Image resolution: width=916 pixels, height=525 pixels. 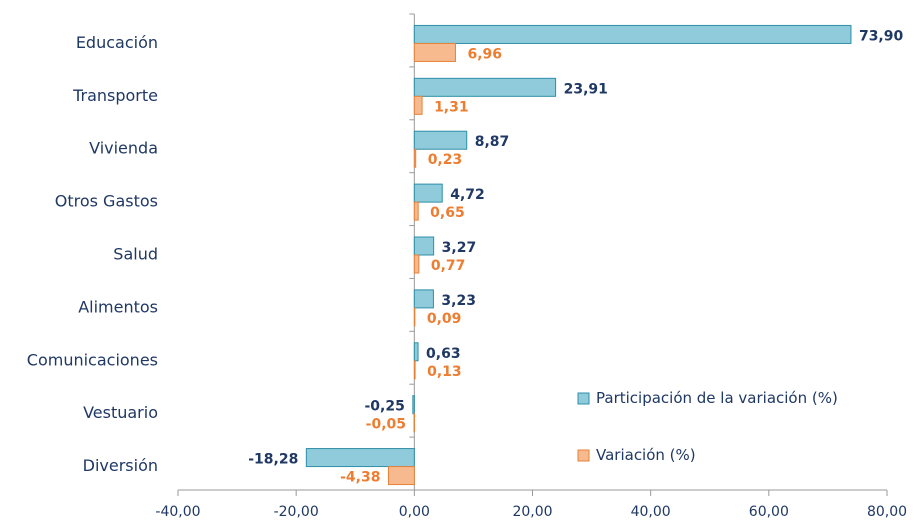 What do you see at coordinates (459, 248) in the screenshot?
I see `value-label: 3,27` at bounding box center [459, 248].